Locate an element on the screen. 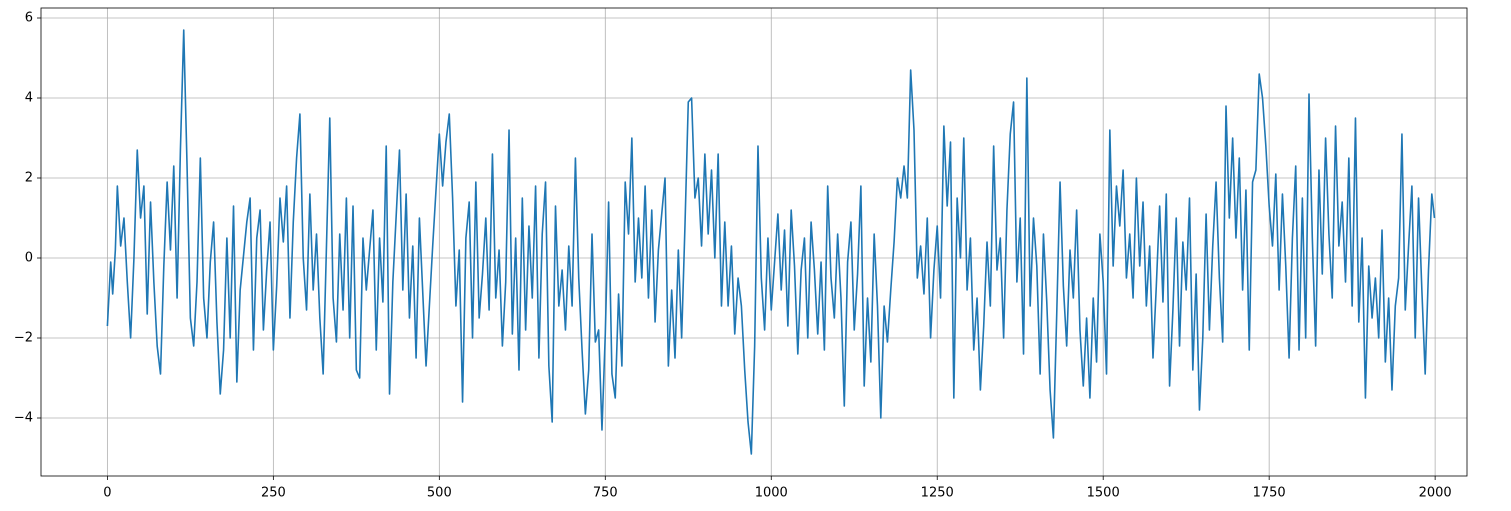  y-tick-label: 2 is located at coordinates (29, 178).